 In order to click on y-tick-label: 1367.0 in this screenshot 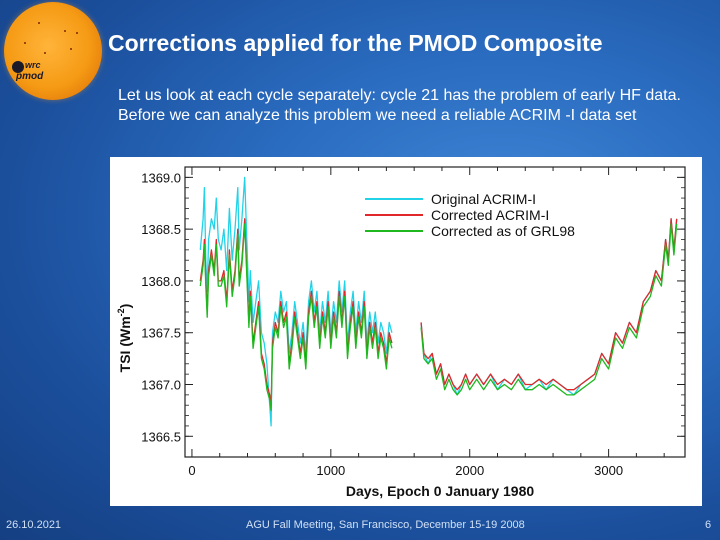, I will do `click(161, 385)`.